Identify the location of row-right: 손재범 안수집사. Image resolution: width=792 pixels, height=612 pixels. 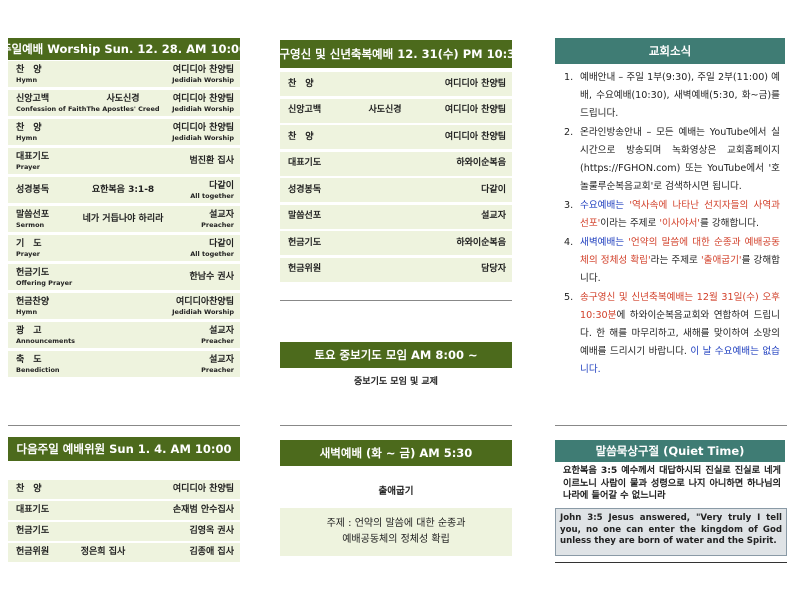
(203, 510).